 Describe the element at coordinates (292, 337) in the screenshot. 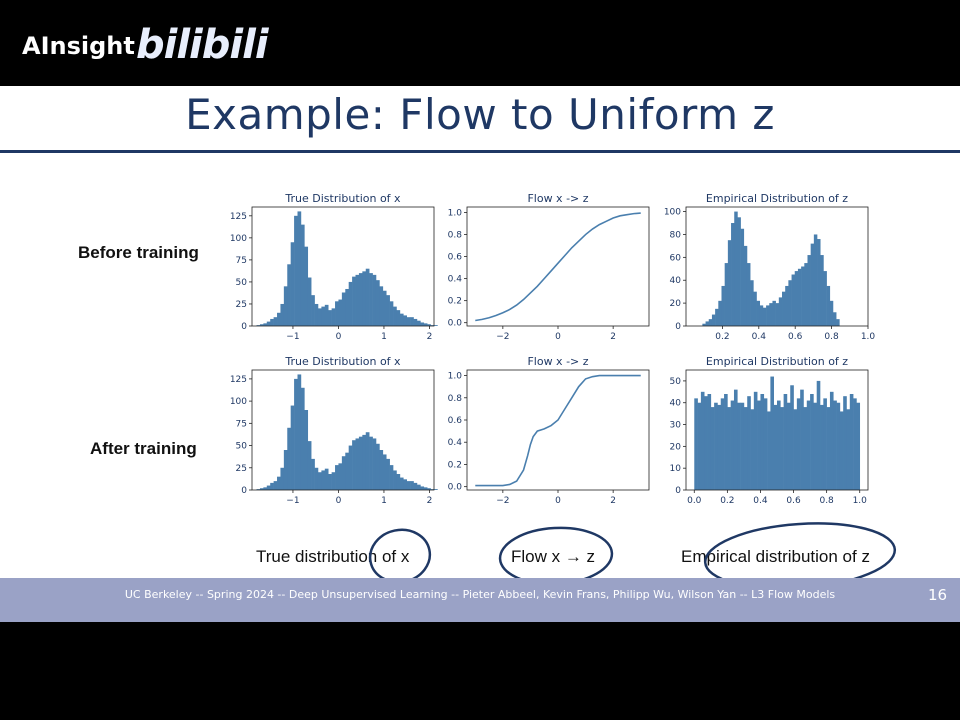

I see `x-tick-label: −1` at that location.